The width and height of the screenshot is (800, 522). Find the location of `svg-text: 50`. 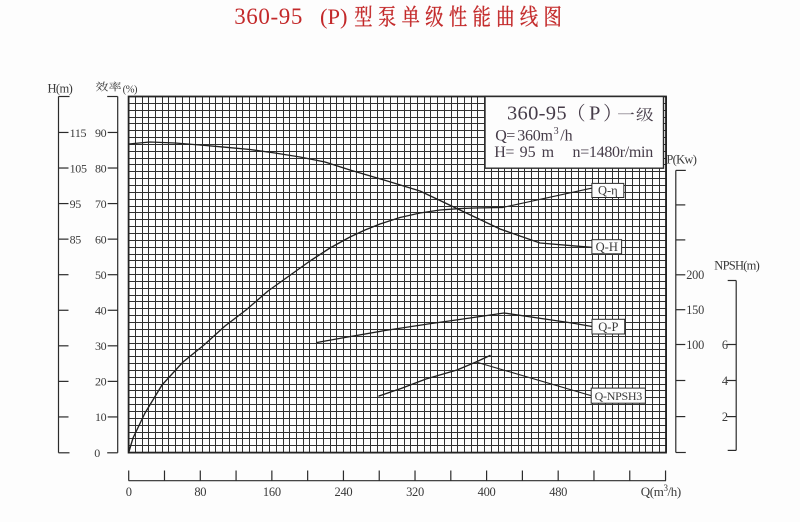

svg-text: 50 is located at coordinates (101, 275).